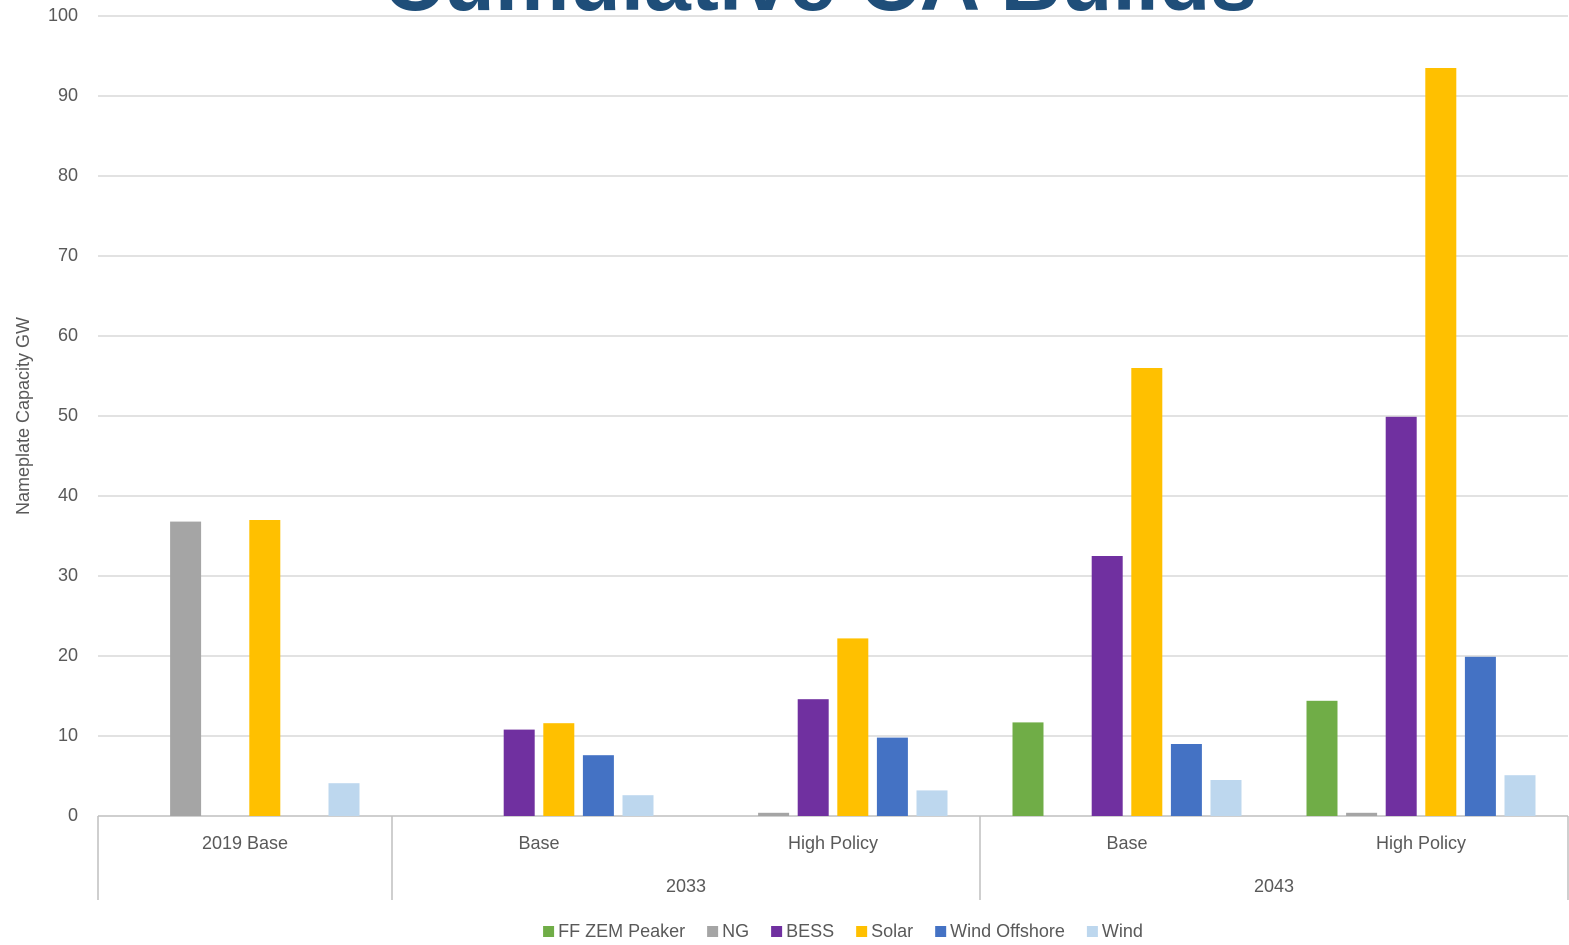 The width and height of the screenshot is (1569, 945). I want to click on y-tick-label: 10, so click(68, 735).